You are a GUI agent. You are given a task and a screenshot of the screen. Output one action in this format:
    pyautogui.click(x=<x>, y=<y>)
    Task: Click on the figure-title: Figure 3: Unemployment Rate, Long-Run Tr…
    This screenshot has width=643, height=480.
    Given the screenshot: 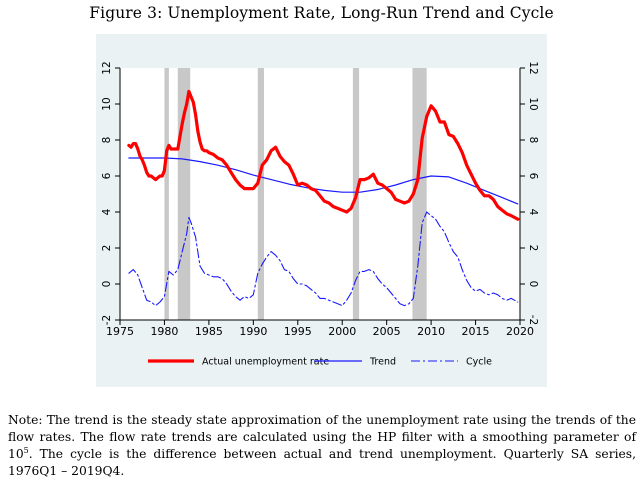 What is the action you would take?
    pyautogui.click(x=321, y=13)
    